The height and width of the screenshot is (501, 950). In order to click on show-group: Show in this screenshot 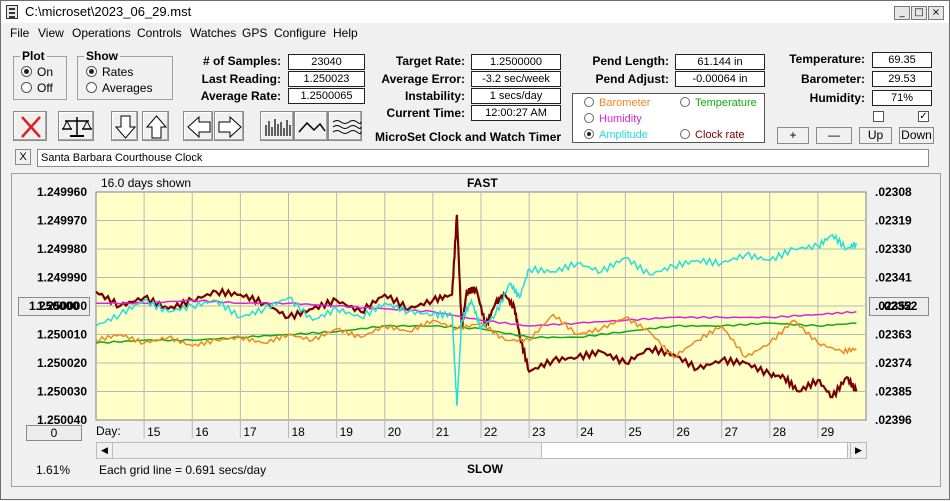, I will do `click(125, 74)`.